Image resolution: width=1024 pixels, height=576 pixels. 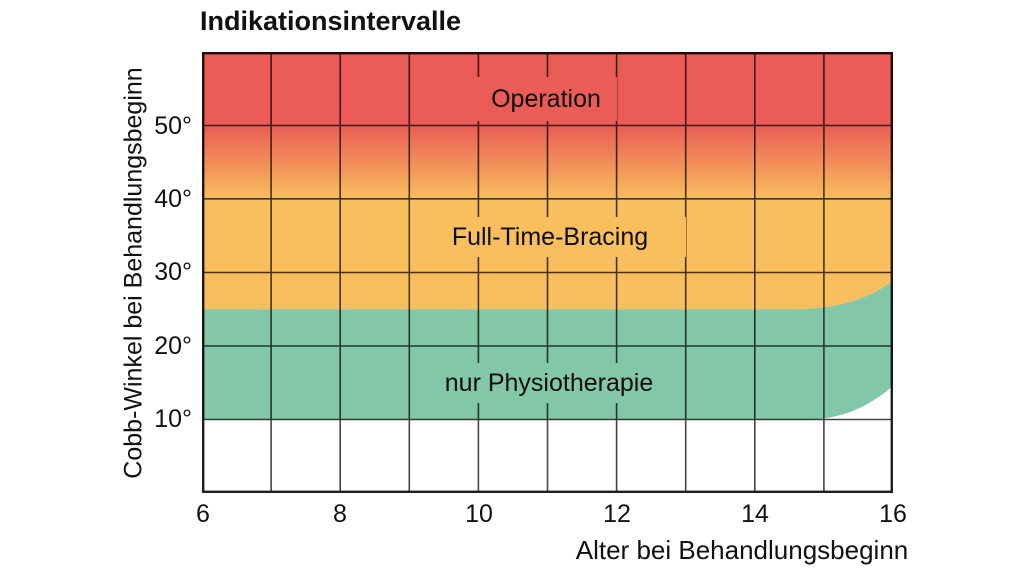 I want to click on y-tick-label-40: 40°, so click(x=173, y=199).